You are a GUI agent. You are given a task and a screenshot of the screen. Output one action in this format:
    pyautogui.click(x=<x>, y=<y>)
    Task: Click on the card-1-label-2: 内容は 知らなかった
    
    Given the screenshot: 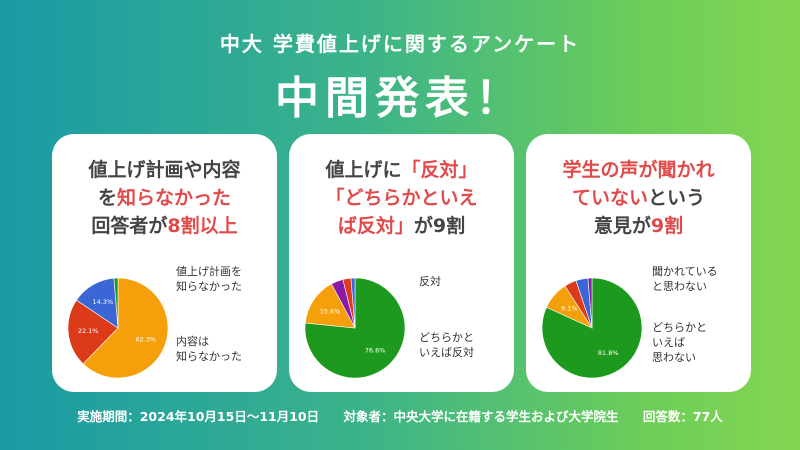 What is the action you would take?
    pyautogui.click(x=209, y=349)
    